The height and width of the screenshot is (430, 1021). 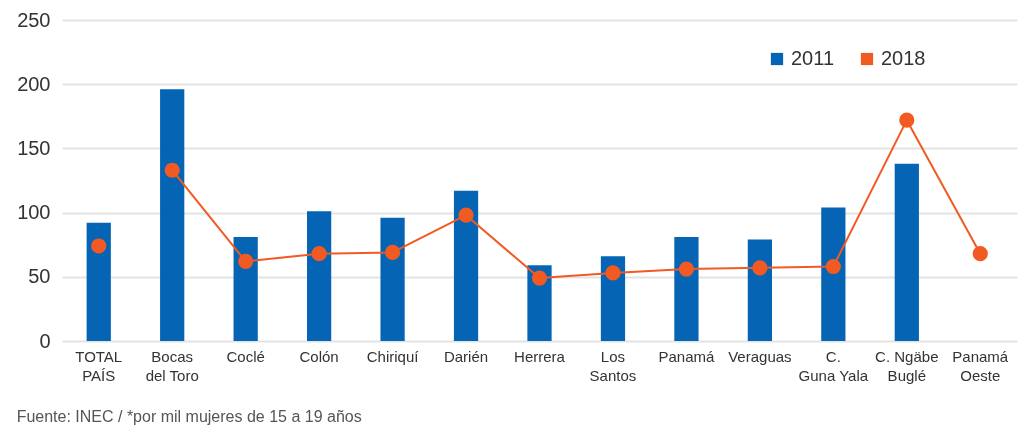 What do you see at coordinates (833, 365) in the screenshot?
I see `x-tick-label: C. Guna Yala` at bounding box center [833, 365].